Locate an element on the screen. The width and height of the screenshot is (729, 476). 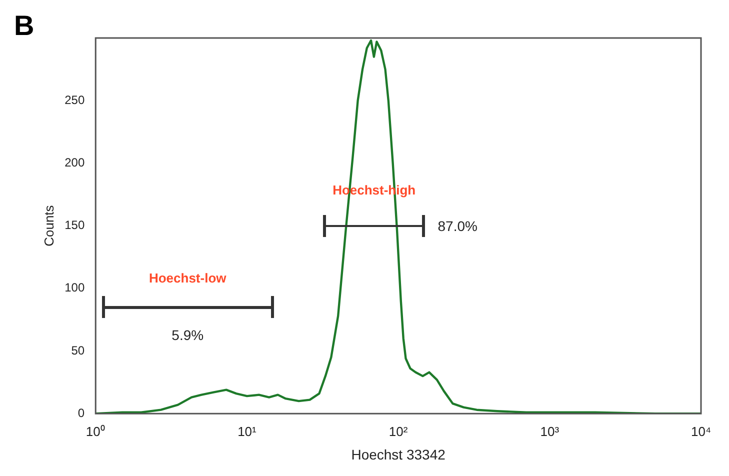
x-tick-label: 10⁴ is located at coordinates (701, 431).